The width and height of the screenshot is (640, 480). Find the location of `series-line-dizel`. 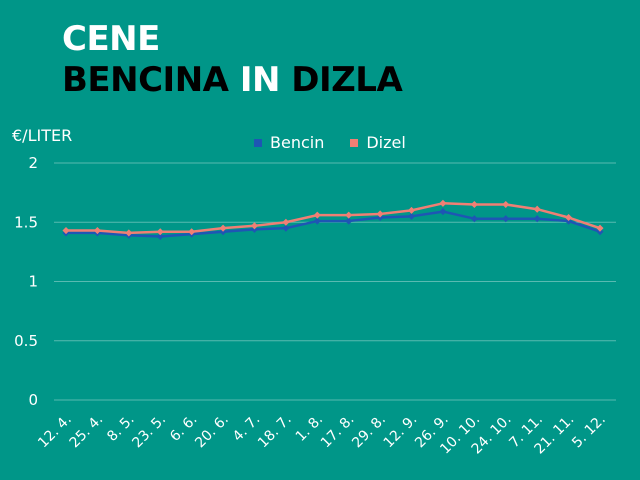

series-line-dizel is located at coordinates (333, 218).